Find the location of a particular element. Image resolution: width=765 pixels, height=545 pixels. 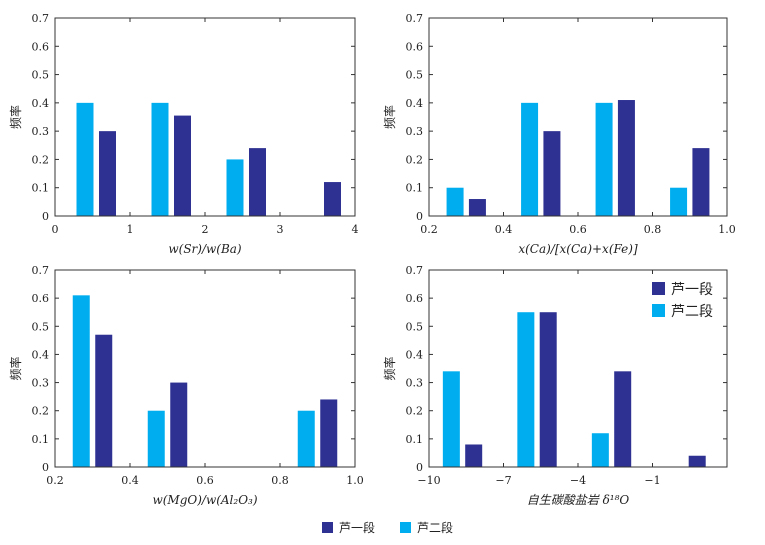

x-tick-label: −7 is located at coordinates (503, 480).